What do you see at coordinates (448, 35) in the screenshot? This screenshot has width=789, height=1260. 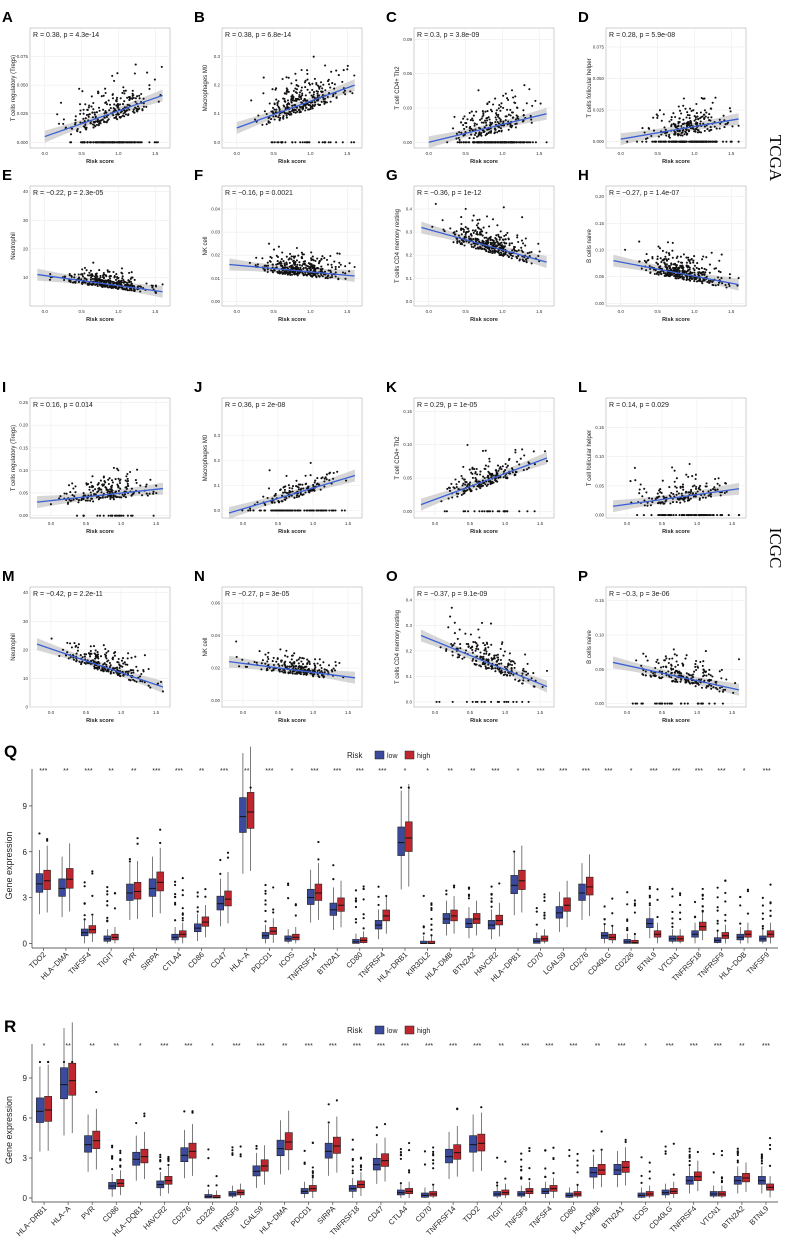 I see `stat-label: R = 0.3, p = 3.8e-09` at bounding box center [448, 35].